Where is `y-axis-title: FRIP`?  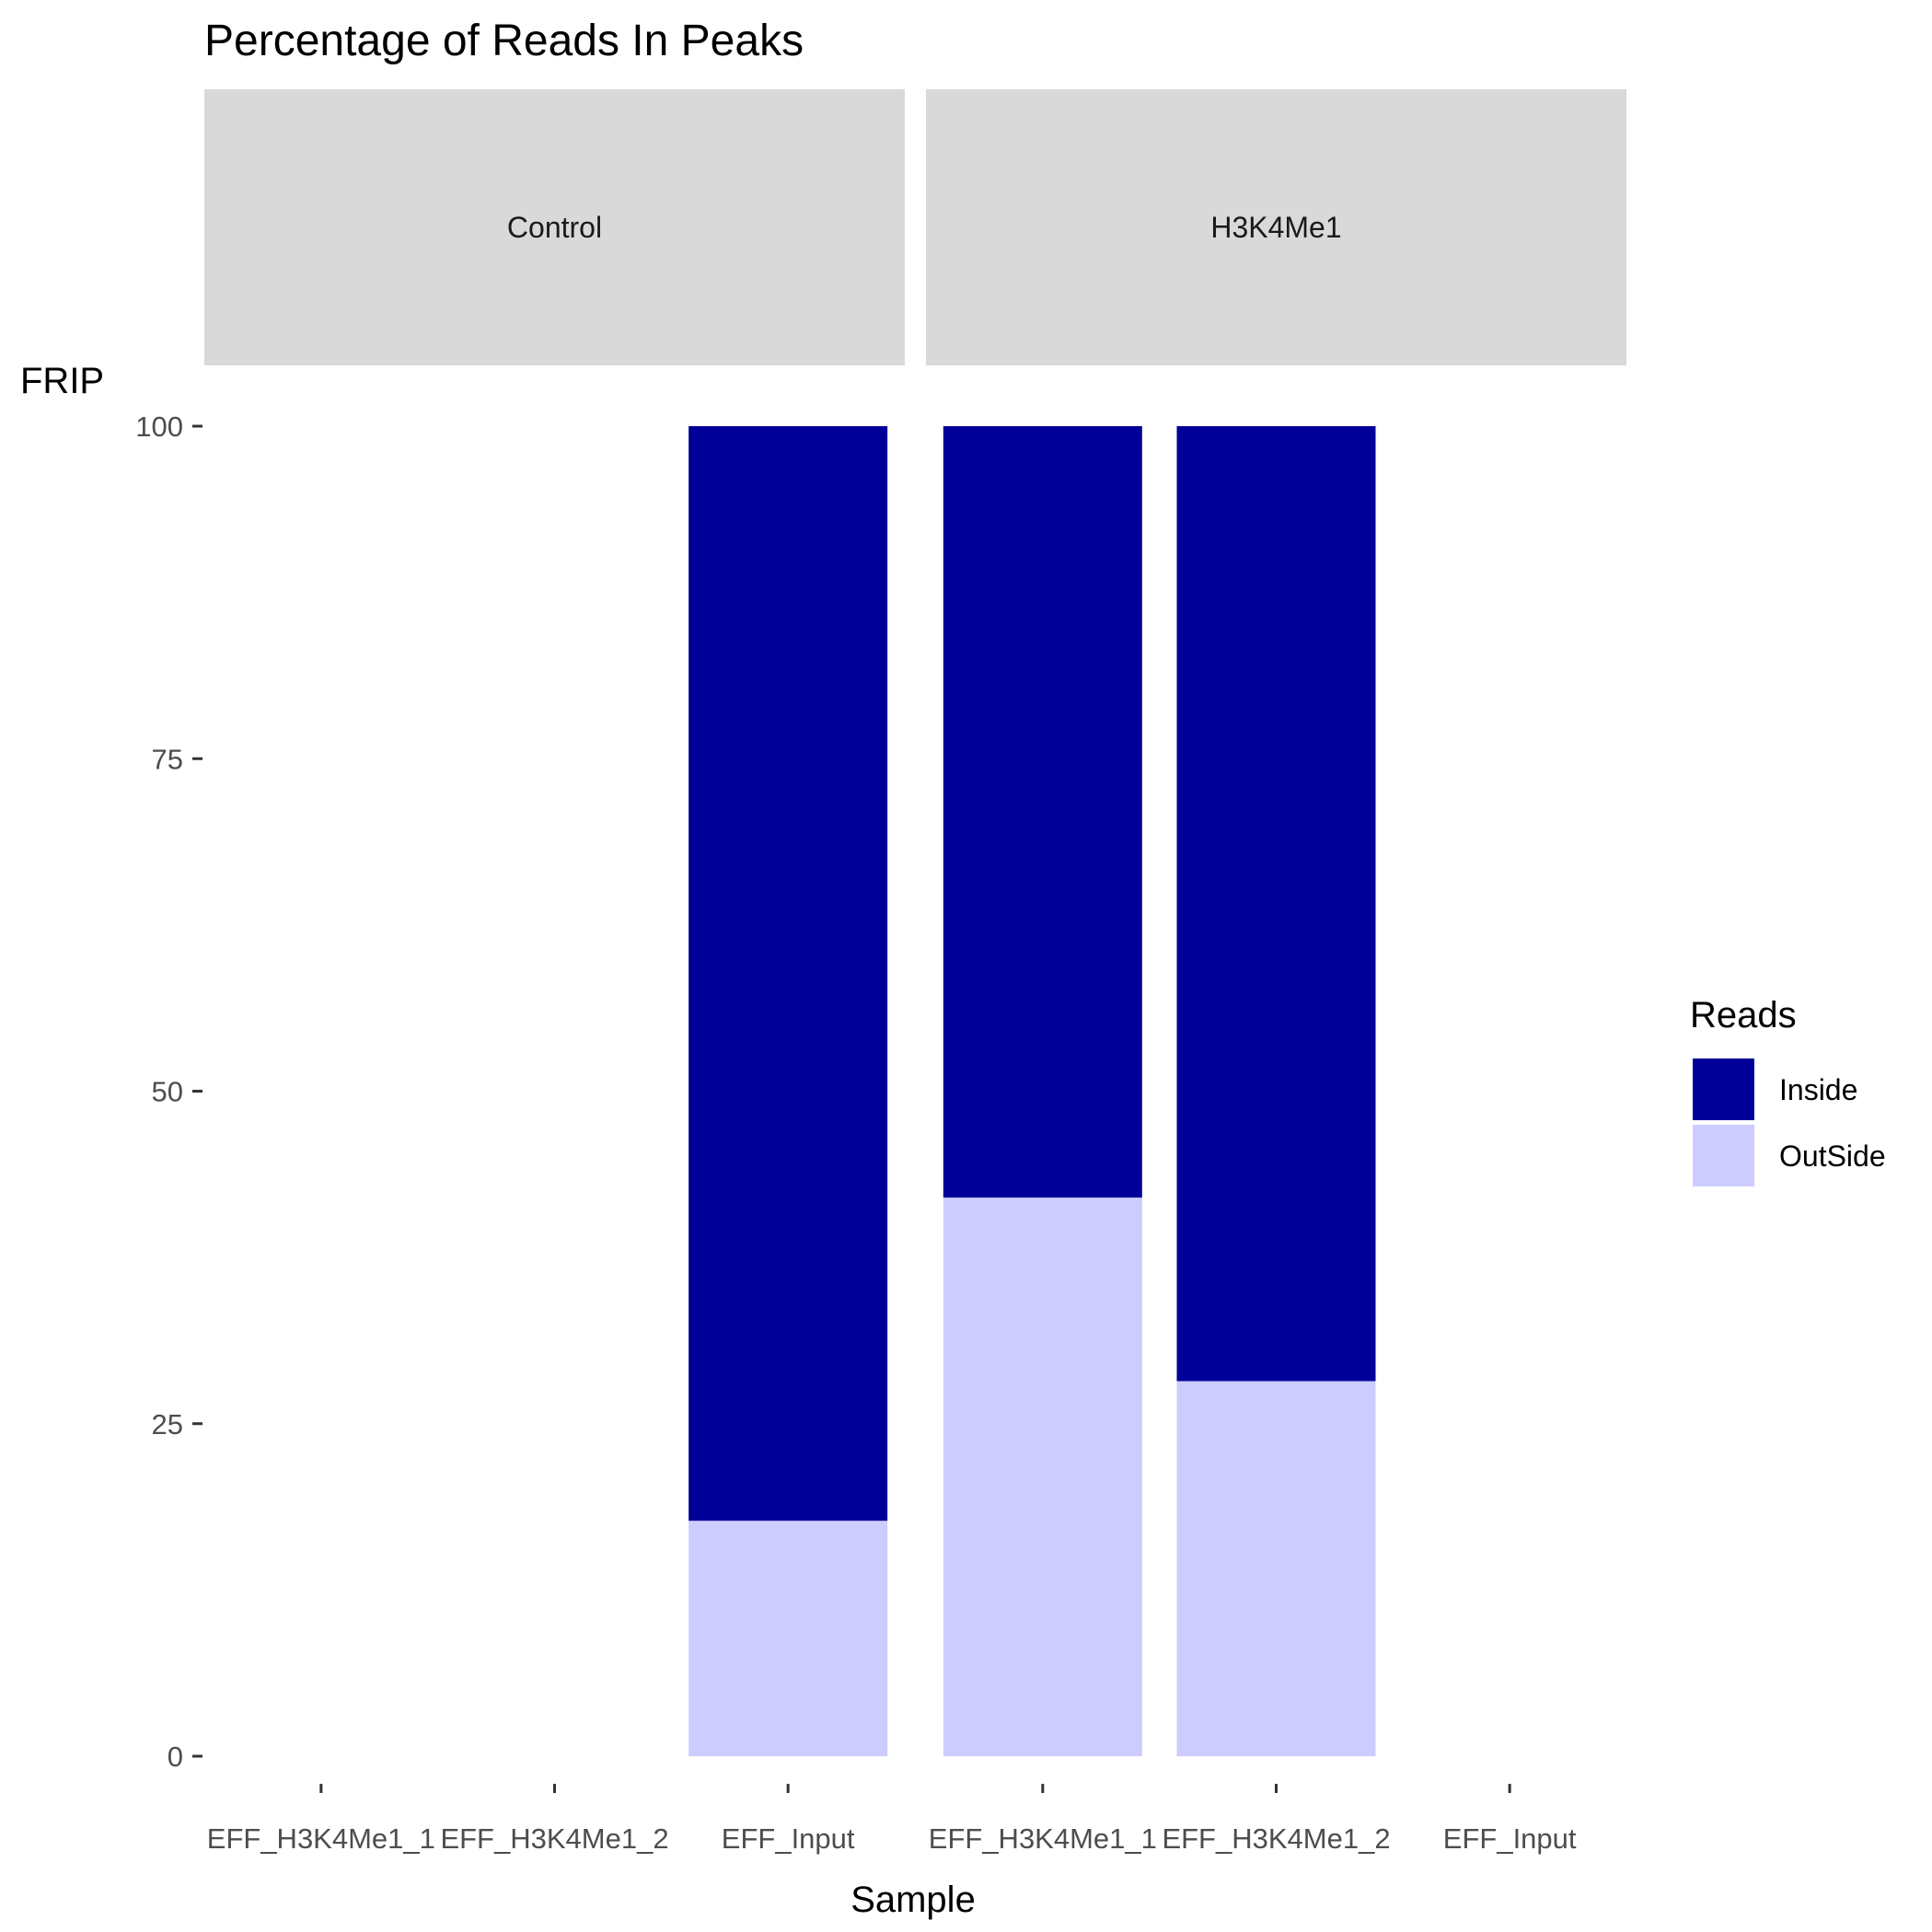
y-axis-title: FRIP is located at coordinates (62, 381).